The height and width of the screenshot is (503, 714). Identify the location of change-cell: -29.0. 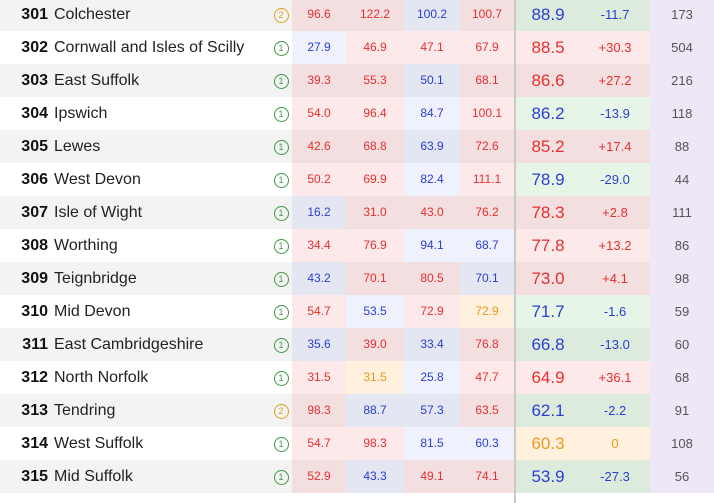
(615, 179).